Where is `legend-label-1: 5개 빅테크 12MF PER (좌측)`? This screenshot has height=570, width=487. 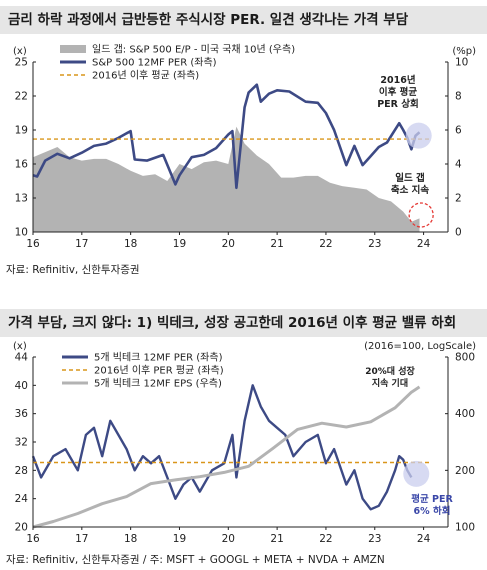
legend-label-1: 5개 빅테크 12MF PER (좌측) is located at coordinates (158, 358).